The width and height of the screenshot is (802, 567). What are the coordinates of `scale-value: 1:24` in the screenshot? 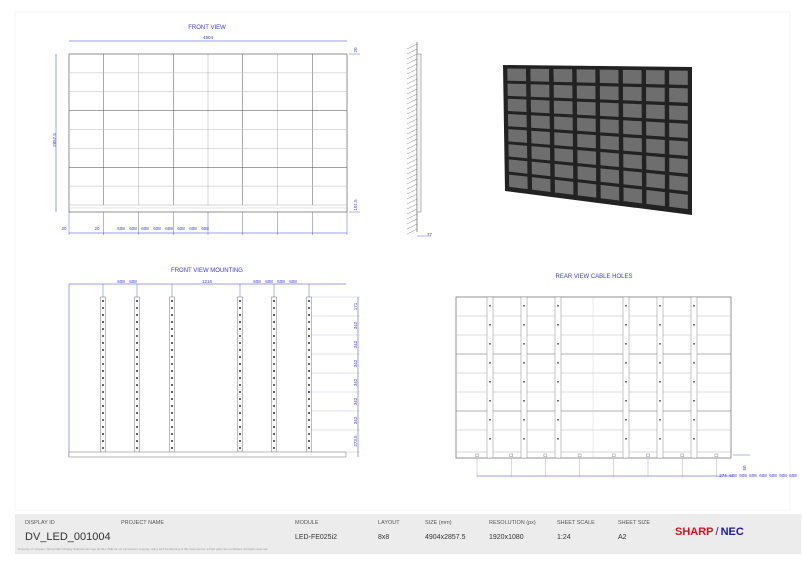 It's located at (564, 537).